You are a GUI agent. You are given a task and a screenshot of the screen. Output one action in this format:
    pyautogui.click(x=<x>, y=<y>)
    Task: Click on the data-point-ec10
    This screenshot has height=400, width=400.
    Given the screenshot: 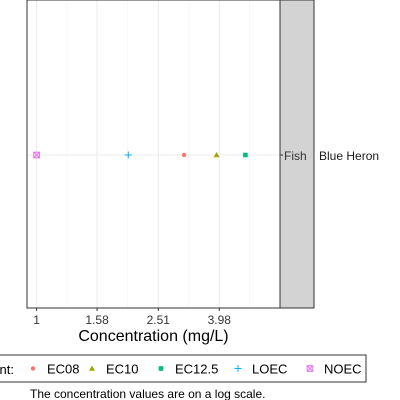 What is the action you would take?
    pyautogui.click(x=216, y=155)
    